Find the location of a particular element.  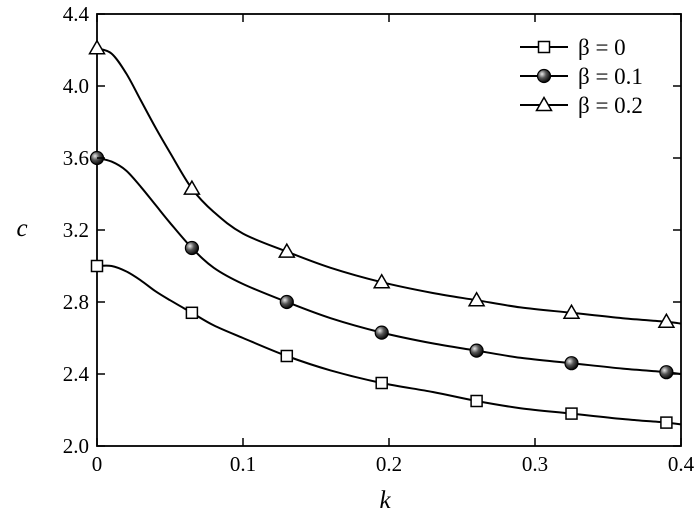

legend-label-1: β = 0.1 is located at coordinates (610, 76).